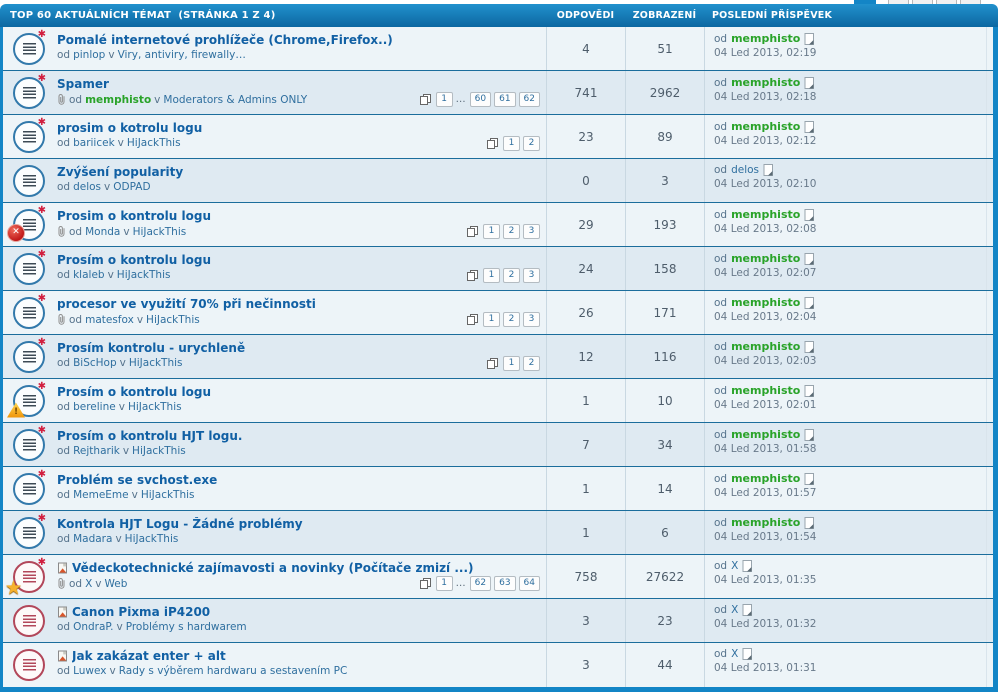  What do you see at coordinates (103, 231) in the screenshot?
I see `topic-author-link: Monda` at bounding box center [103, 231].